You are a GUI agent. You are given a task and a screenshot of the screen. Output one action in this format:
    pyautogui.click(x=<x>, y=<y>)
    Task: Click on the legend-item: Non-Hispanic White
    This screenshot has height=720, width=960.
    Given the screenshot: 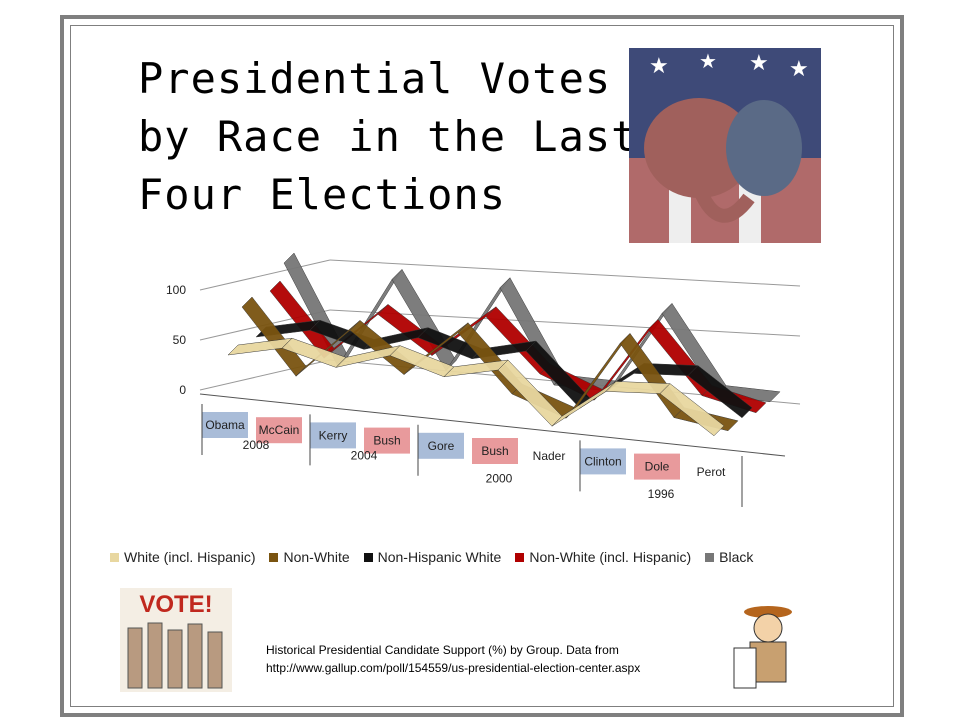 What is the action you would take?
    pyautogui.click(x=432, y=557)
    